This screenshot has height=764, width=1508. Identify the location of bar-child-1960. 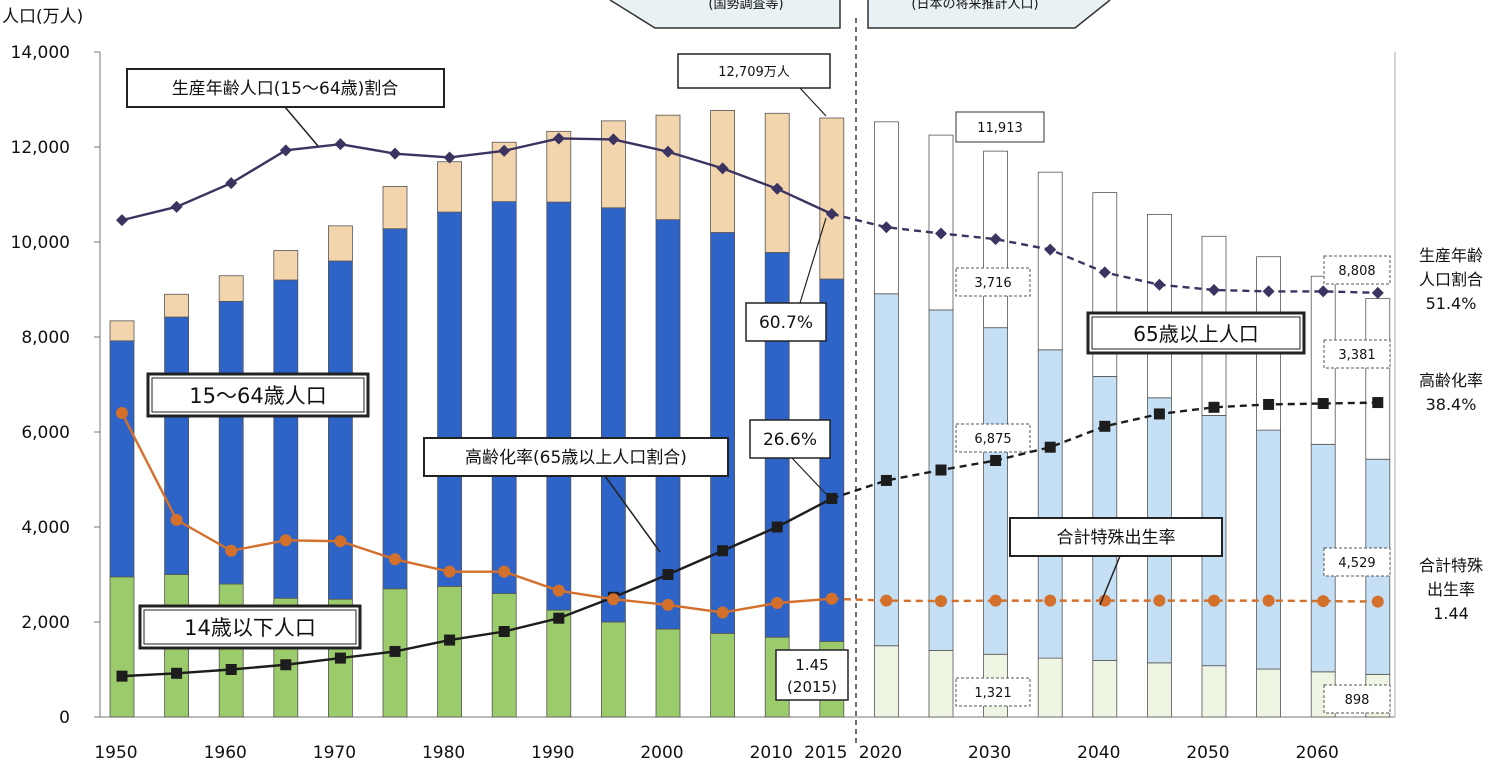
(231, 650).